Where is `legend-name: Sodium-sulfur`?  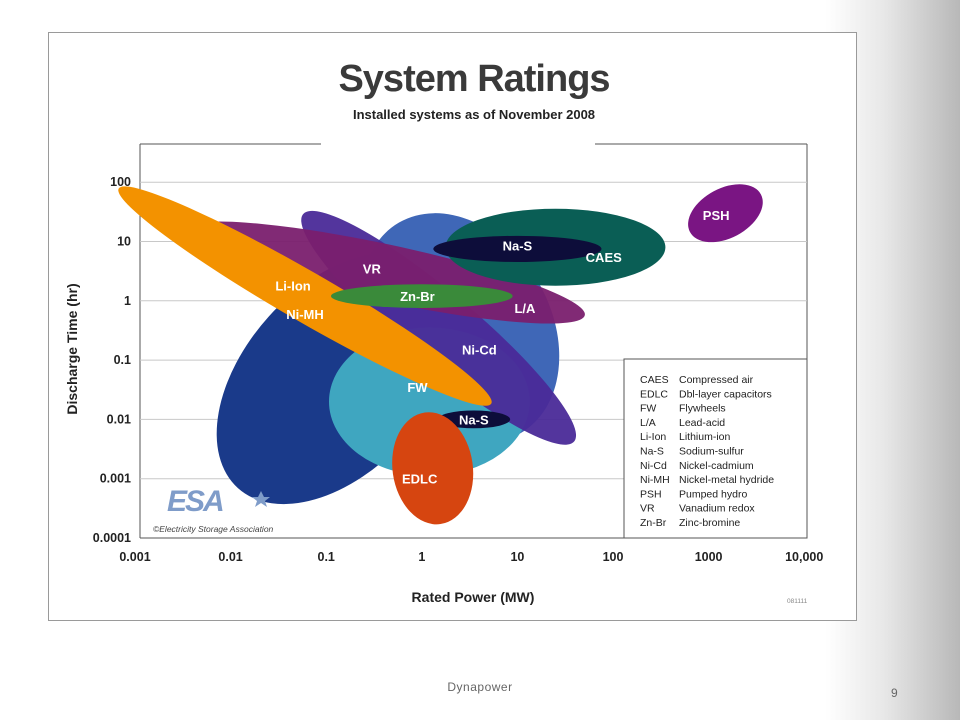 legend-name: Sodium-sulfur is located at coordinates (711, 452).